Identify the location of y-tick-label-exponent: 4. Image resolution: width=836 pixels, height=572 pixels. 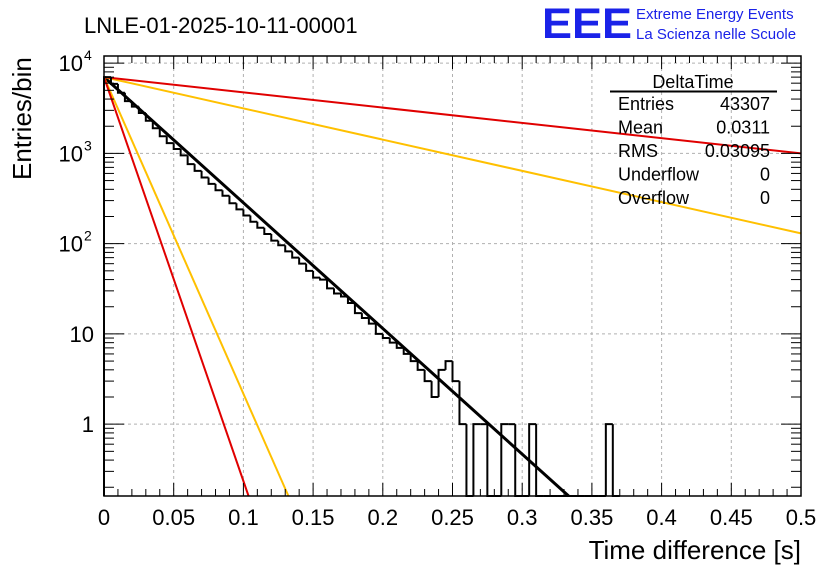
(88, 55).